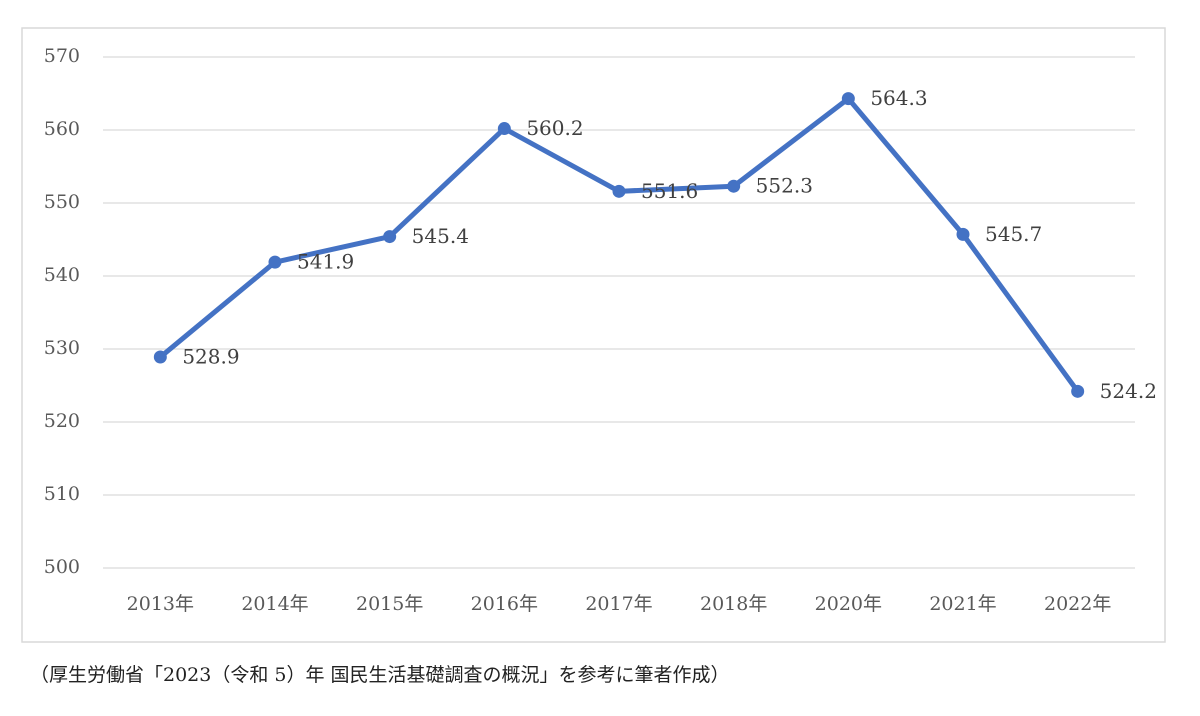 Image resolution: width=1200 pixels, height=716 pixels. What do you see at coordinates (62, 348) in the screenshot?
I see `y-tick-label: 530` at bounding box center [62, 348].